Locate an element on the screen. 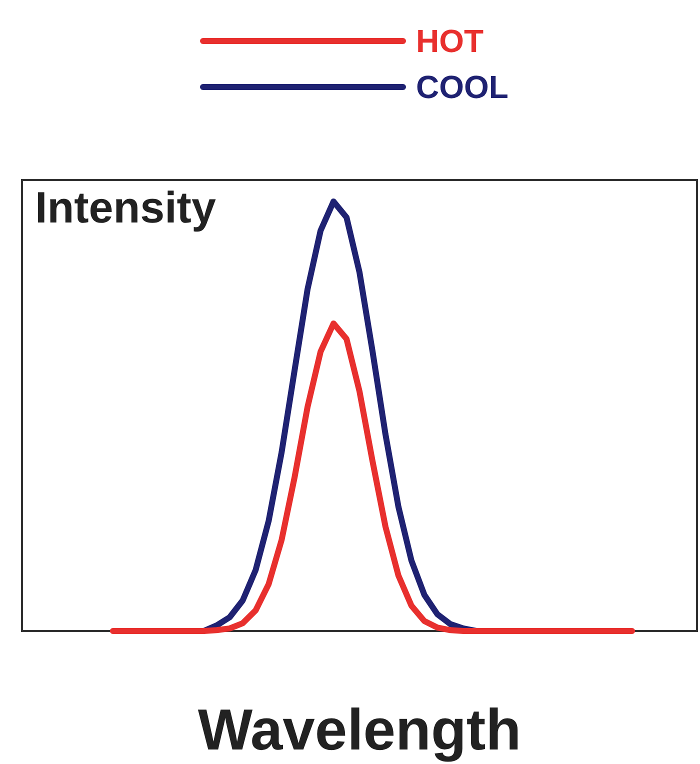 This screenshot has width=700, height=764. y-axis-title: Intensity is located at coordinates (125, 208).